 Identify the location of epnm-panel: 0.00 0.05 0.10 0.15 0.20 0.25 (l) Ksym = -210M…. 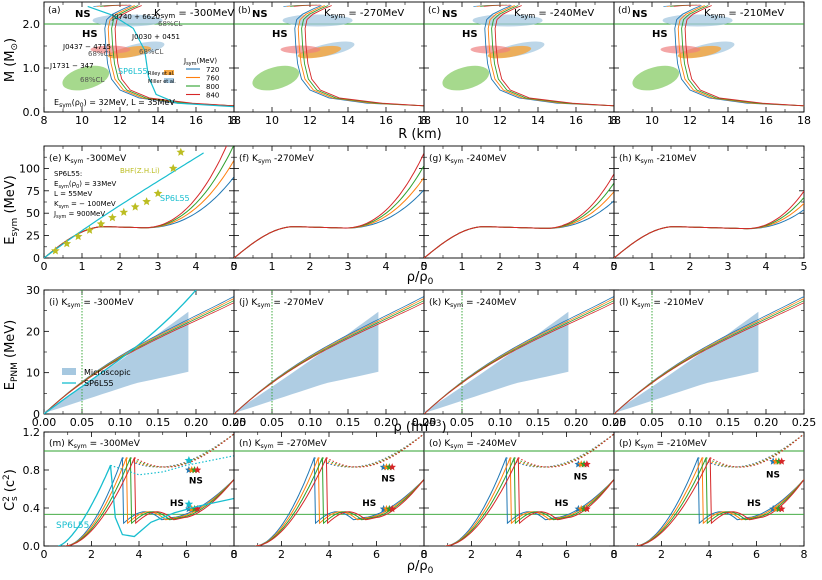
(709, 359).